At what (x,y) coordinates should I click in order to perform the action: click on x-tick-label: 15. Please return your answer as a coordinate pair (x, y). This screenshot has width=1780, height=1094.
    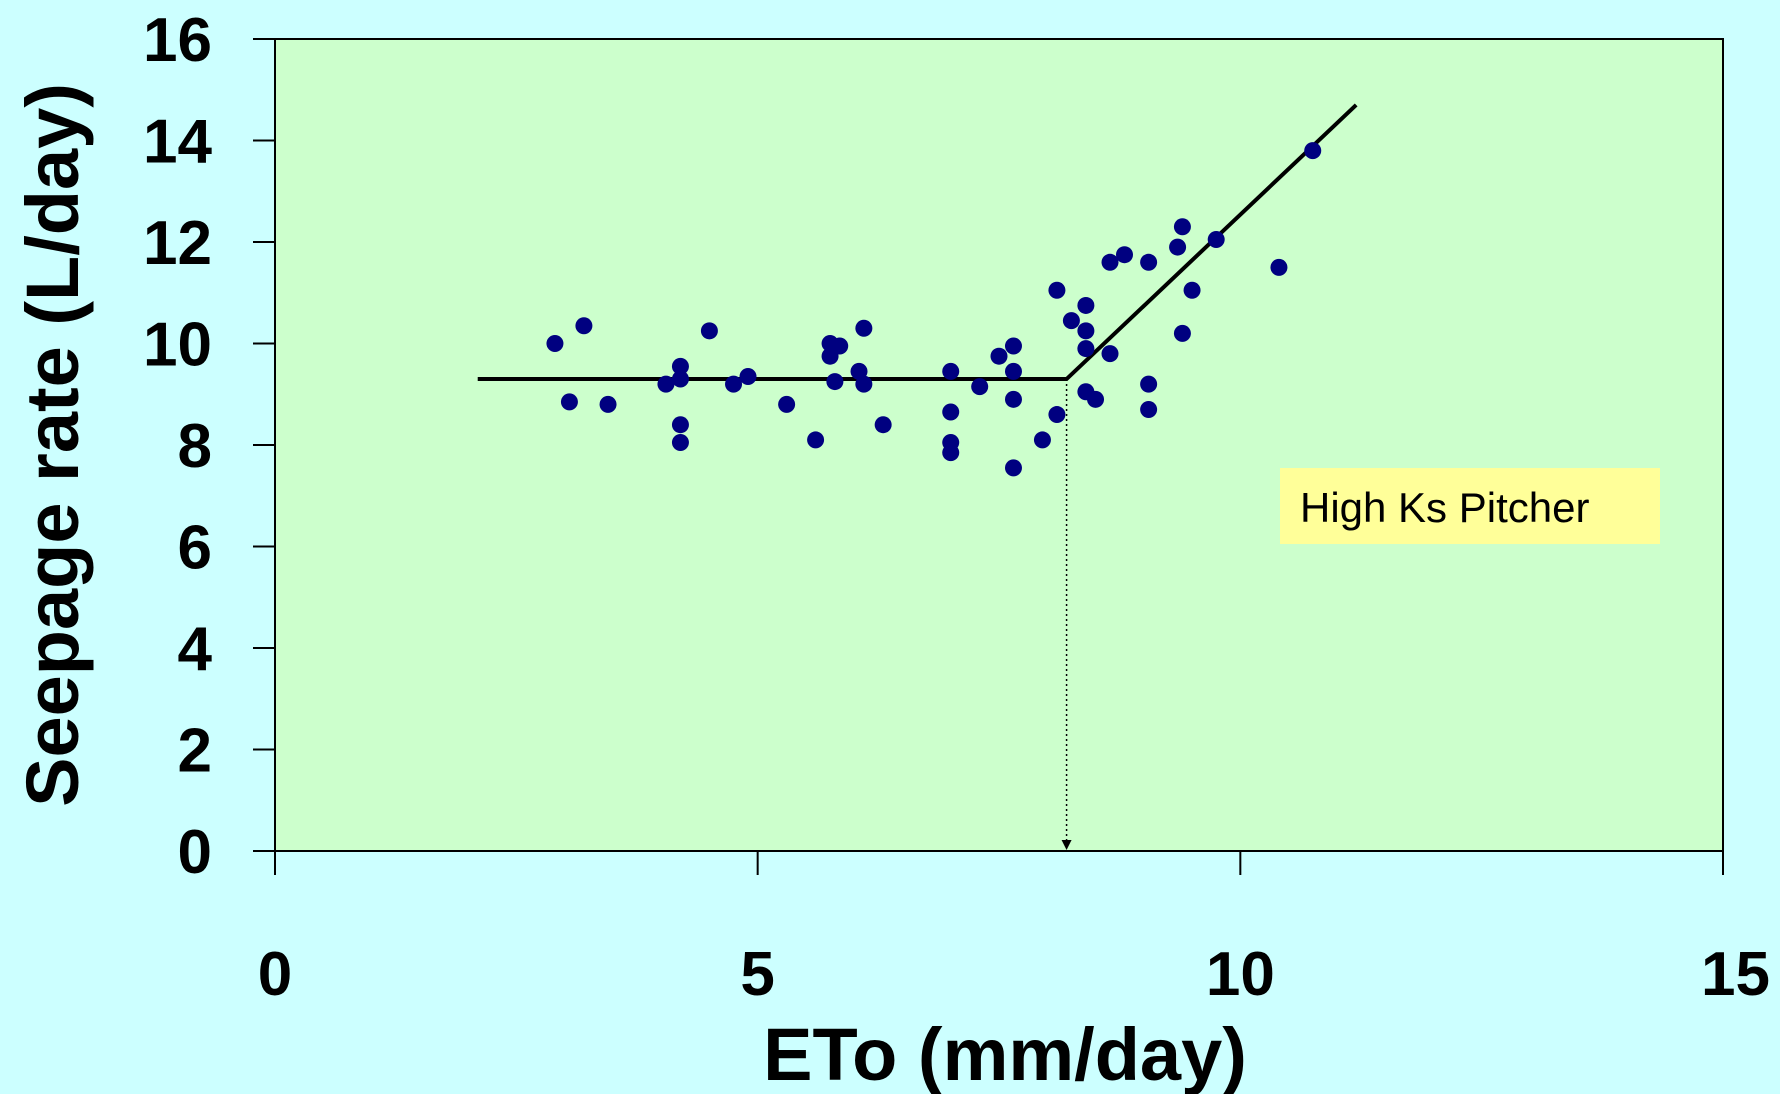
    Looking at the image, I should click on (1735, 974).